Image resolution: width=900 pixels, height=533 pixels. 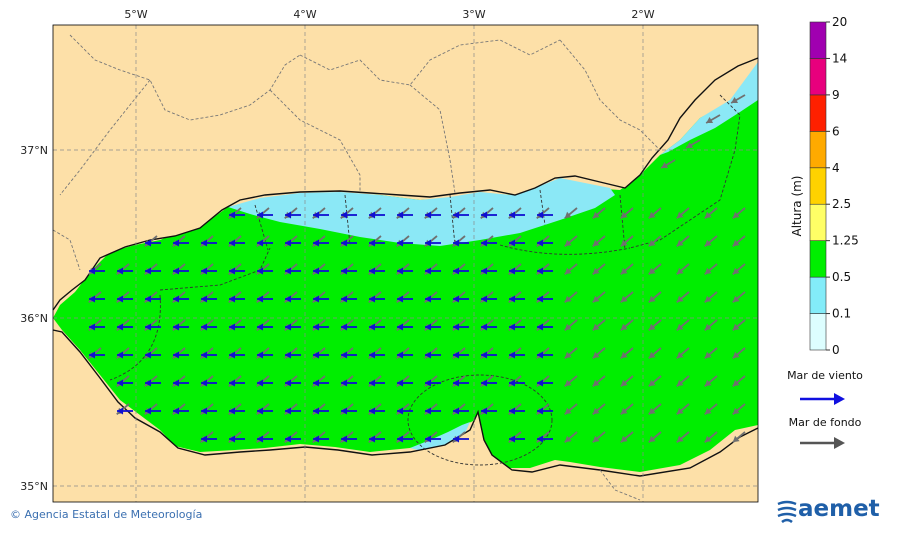 What do you see at coordinates (797, 205) in the screenshot?
I see `colorbar-title: Altura (m)` at bounding box center [797, 205].